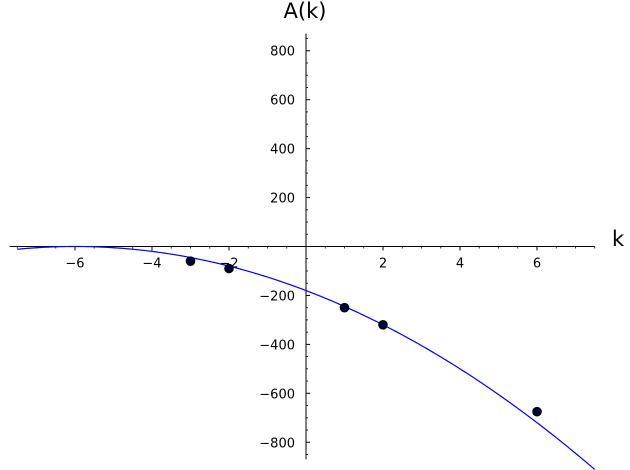 This screenshot has height=470, width=630. What do you see at coordinates (282, 101) in the screenshot?
I see `y-tick-label: 600` at bounding box center [282, 101].